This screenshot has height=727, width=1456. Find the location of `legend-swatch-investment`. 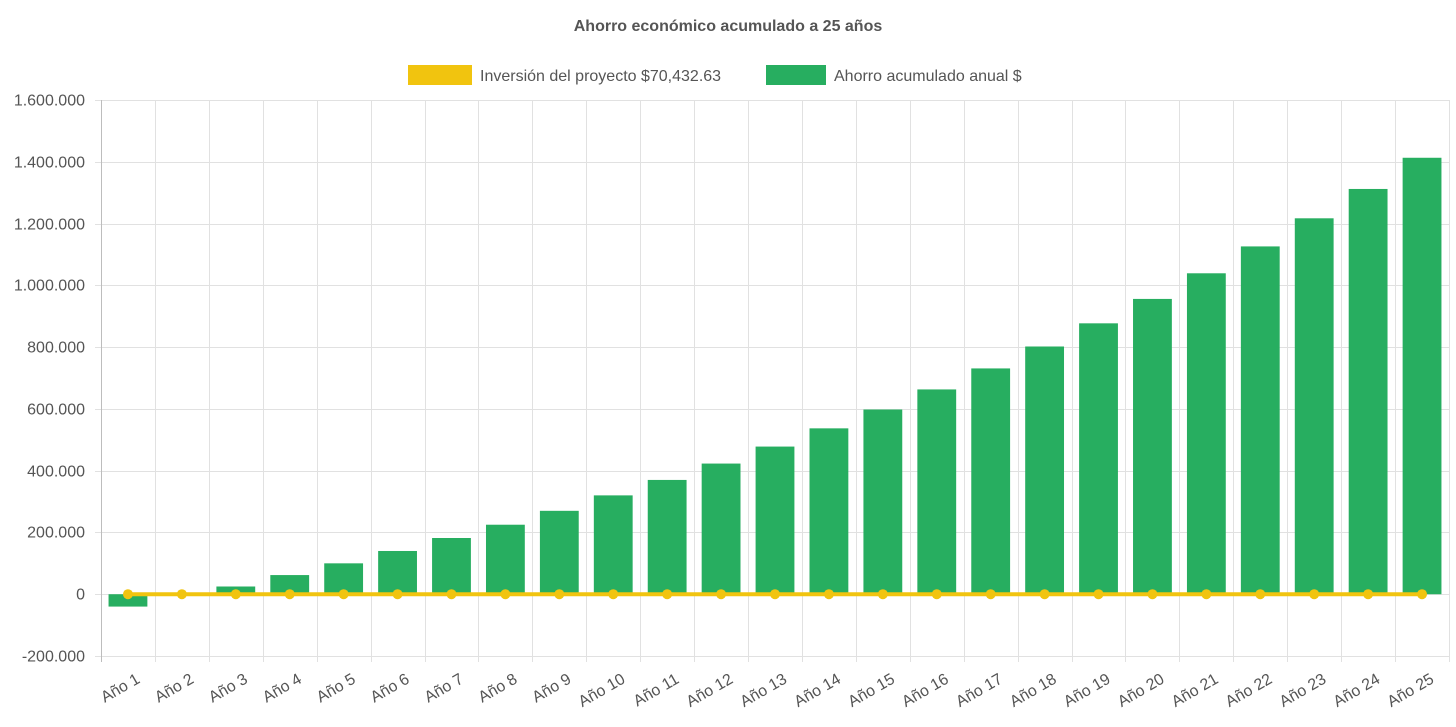

legend-swatch-investment is located at coordinates (440, 75).